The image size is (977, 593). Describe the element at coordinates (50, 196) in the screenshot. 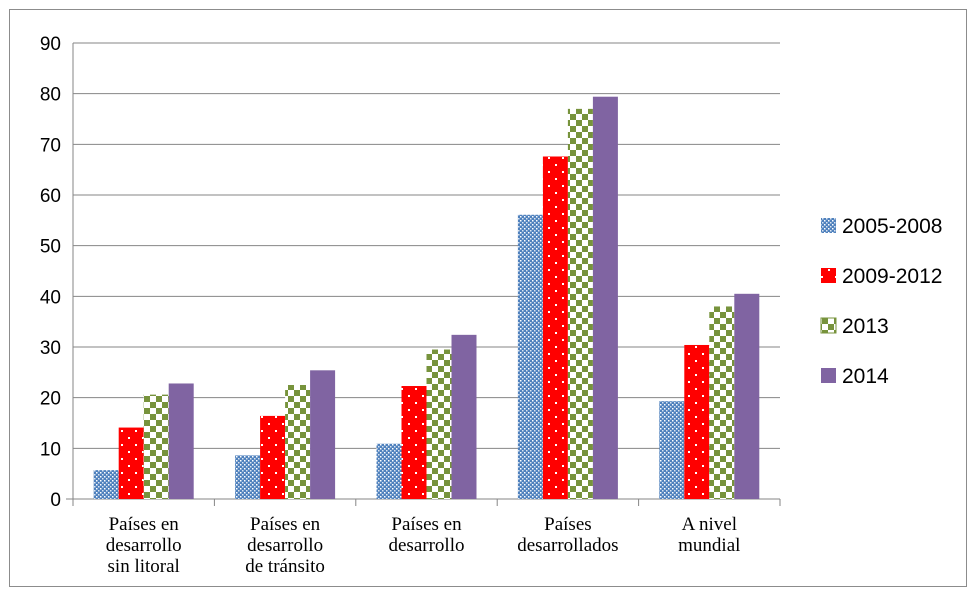

I see `y-tick-label: 60` at that location.